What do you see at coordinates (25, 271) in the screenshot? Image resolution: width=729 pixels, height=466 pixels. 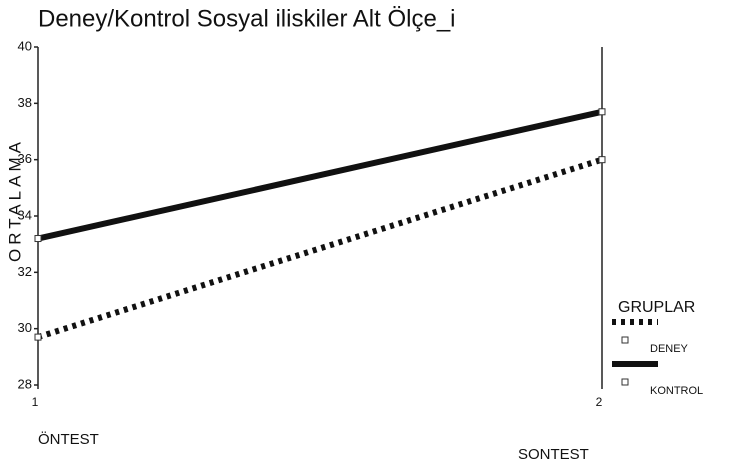 I see `y-tick-label: 32` at bounding box center [25, 271].